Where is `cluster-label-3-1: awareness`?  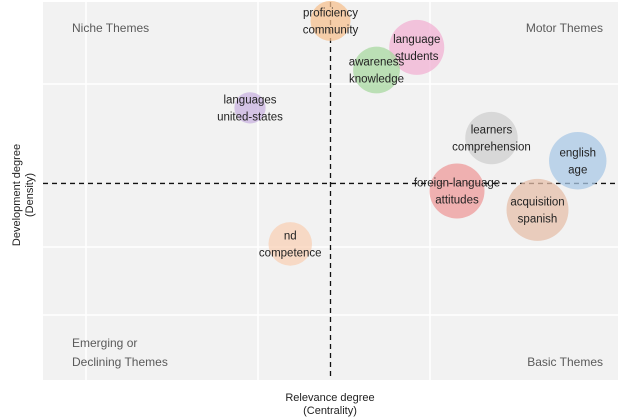
cluster-label-3-1: awareness is located at coordinates (377, 63).